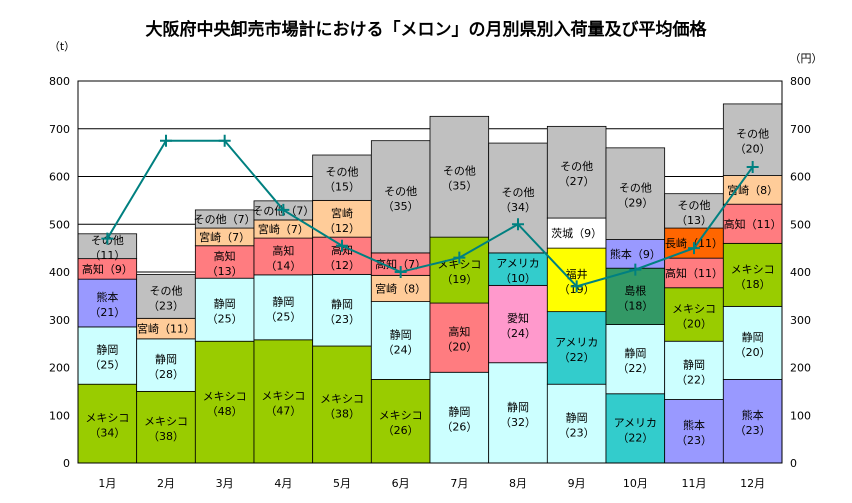  I want to click on segment-share: （28）, so click(166, 374).